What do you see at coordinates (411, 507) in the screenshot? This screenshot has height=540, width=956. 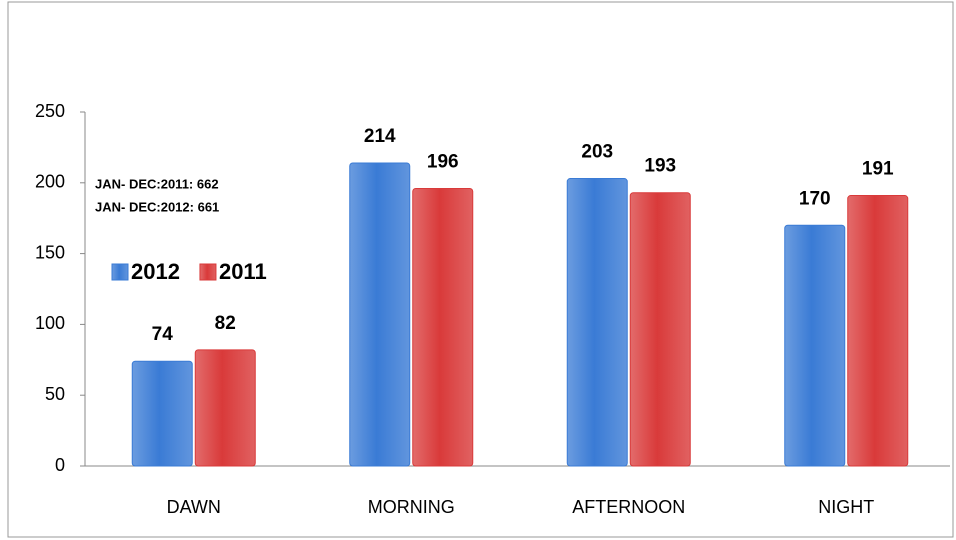 I see `x-tick-label: MORNING` at bounding box center [411, 507].